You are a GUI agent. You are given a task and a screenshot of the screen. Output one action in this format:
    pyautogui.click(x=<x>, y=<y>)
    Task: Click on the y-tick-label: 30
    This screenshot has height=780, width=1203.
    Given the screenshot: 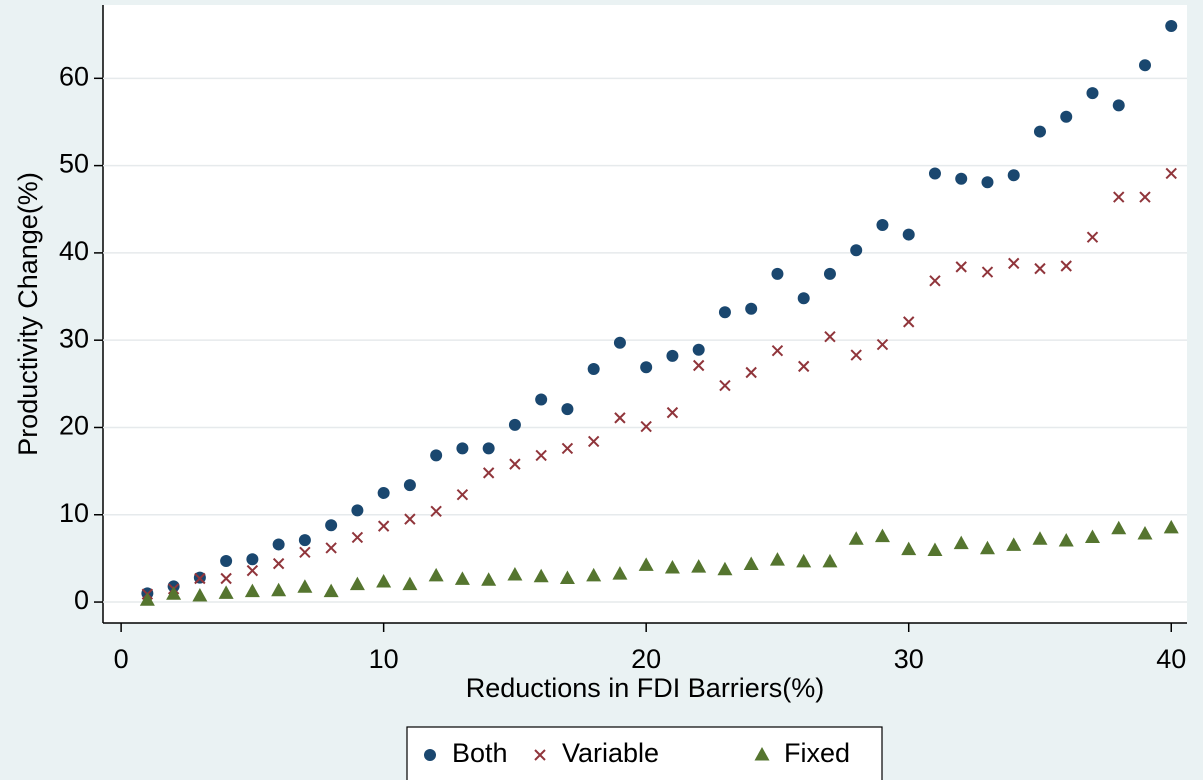 What is the action you would take?
    pyautogui.click(x=74, y=338)
    